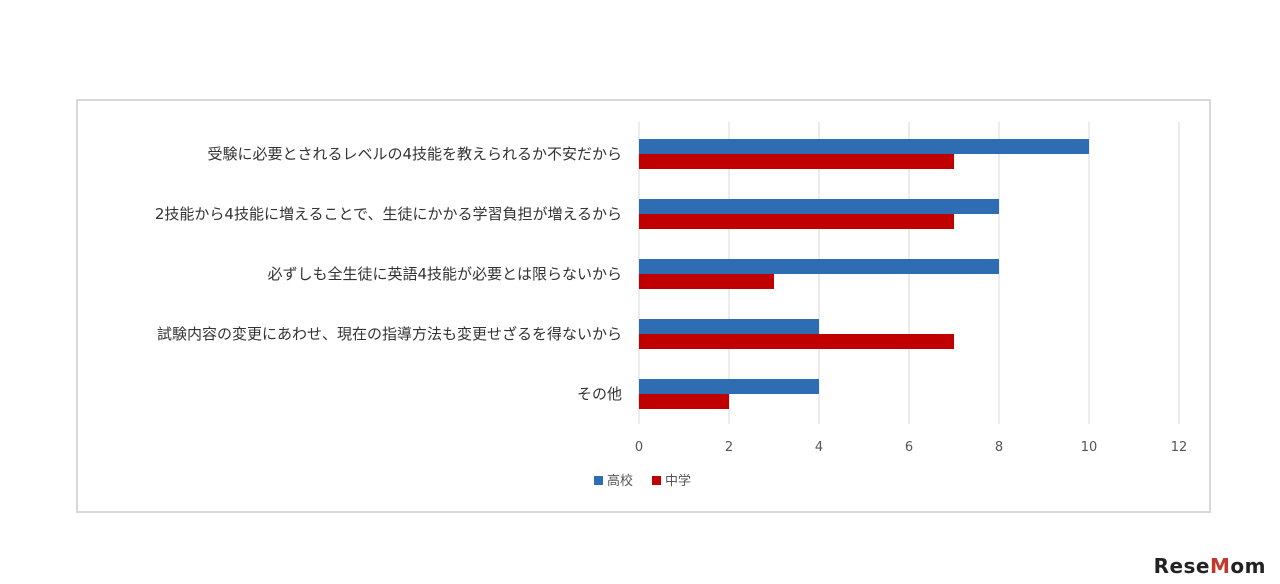 This screenshot has height=584, width=1280. I want to click on x-tick-labels: 0 2 4 6 8 10 12, so click(911, 447).